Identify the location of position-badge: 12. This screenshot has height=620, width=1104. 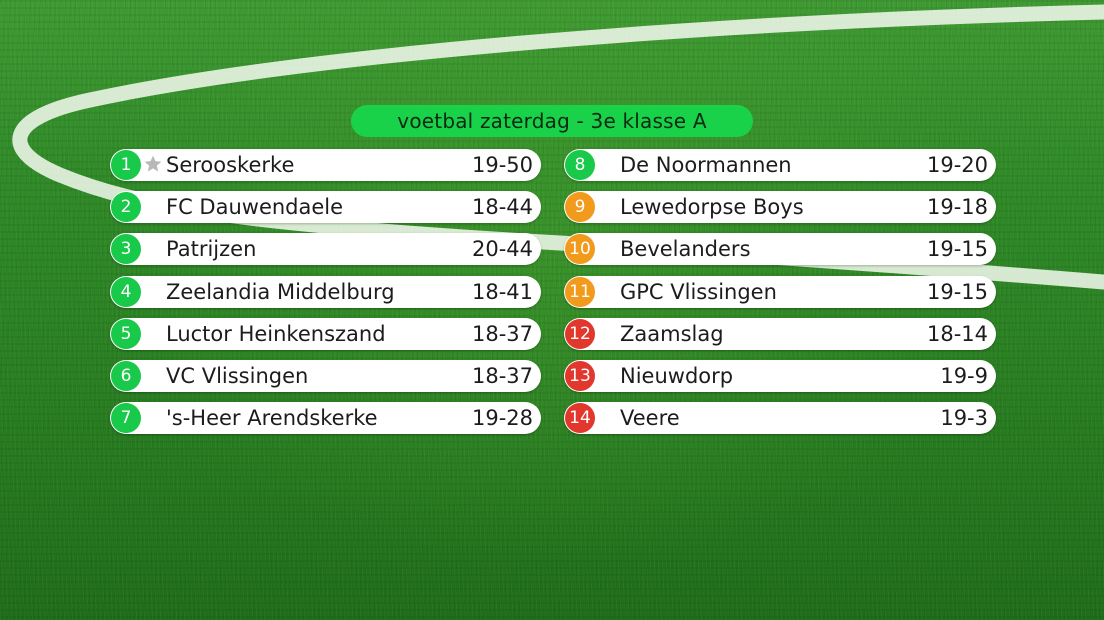
(580, 334).